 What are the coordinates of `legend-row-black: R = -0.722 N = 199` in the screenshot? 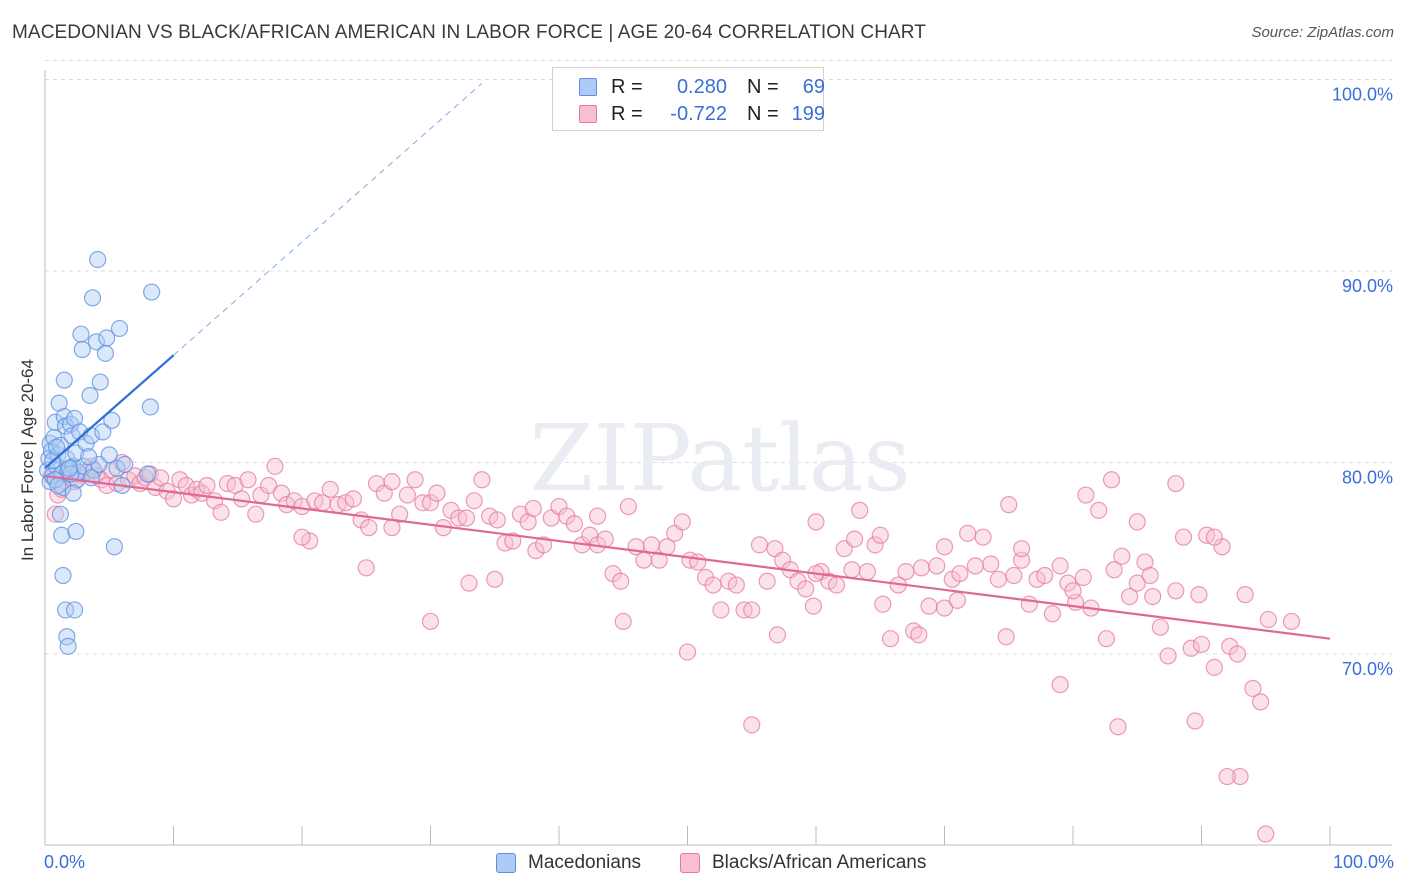 It's located at (702, 114).